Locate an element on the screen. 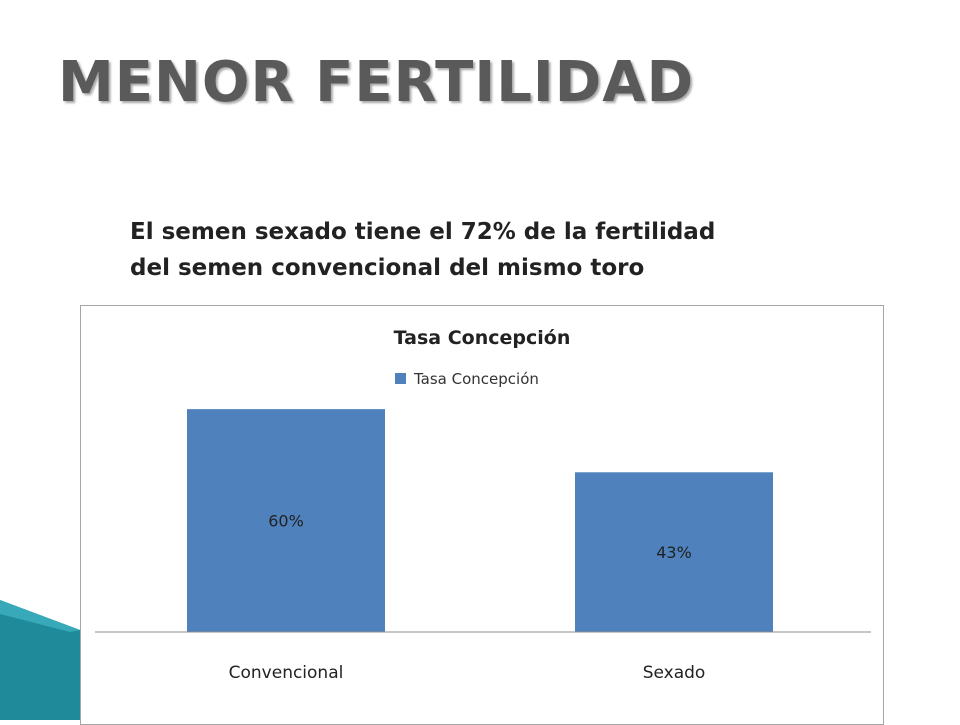 The image size is (960, 725). bar-sexado is located at coordinates (674, 552).